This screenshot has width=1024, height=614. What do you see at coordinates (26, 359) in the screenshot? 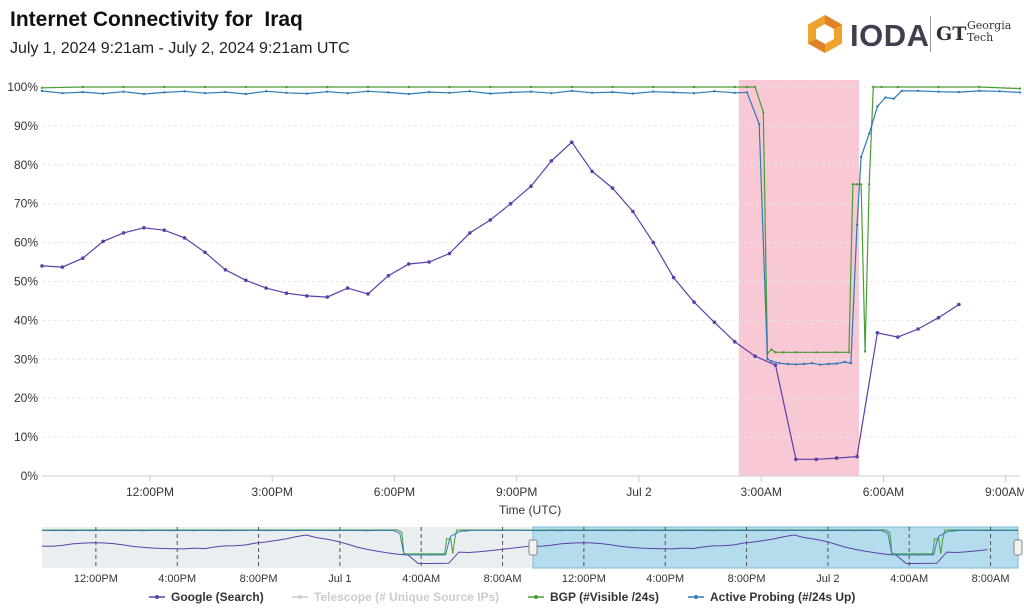
I see `y-tick-label: 30%` at bounding box center [26, 359].